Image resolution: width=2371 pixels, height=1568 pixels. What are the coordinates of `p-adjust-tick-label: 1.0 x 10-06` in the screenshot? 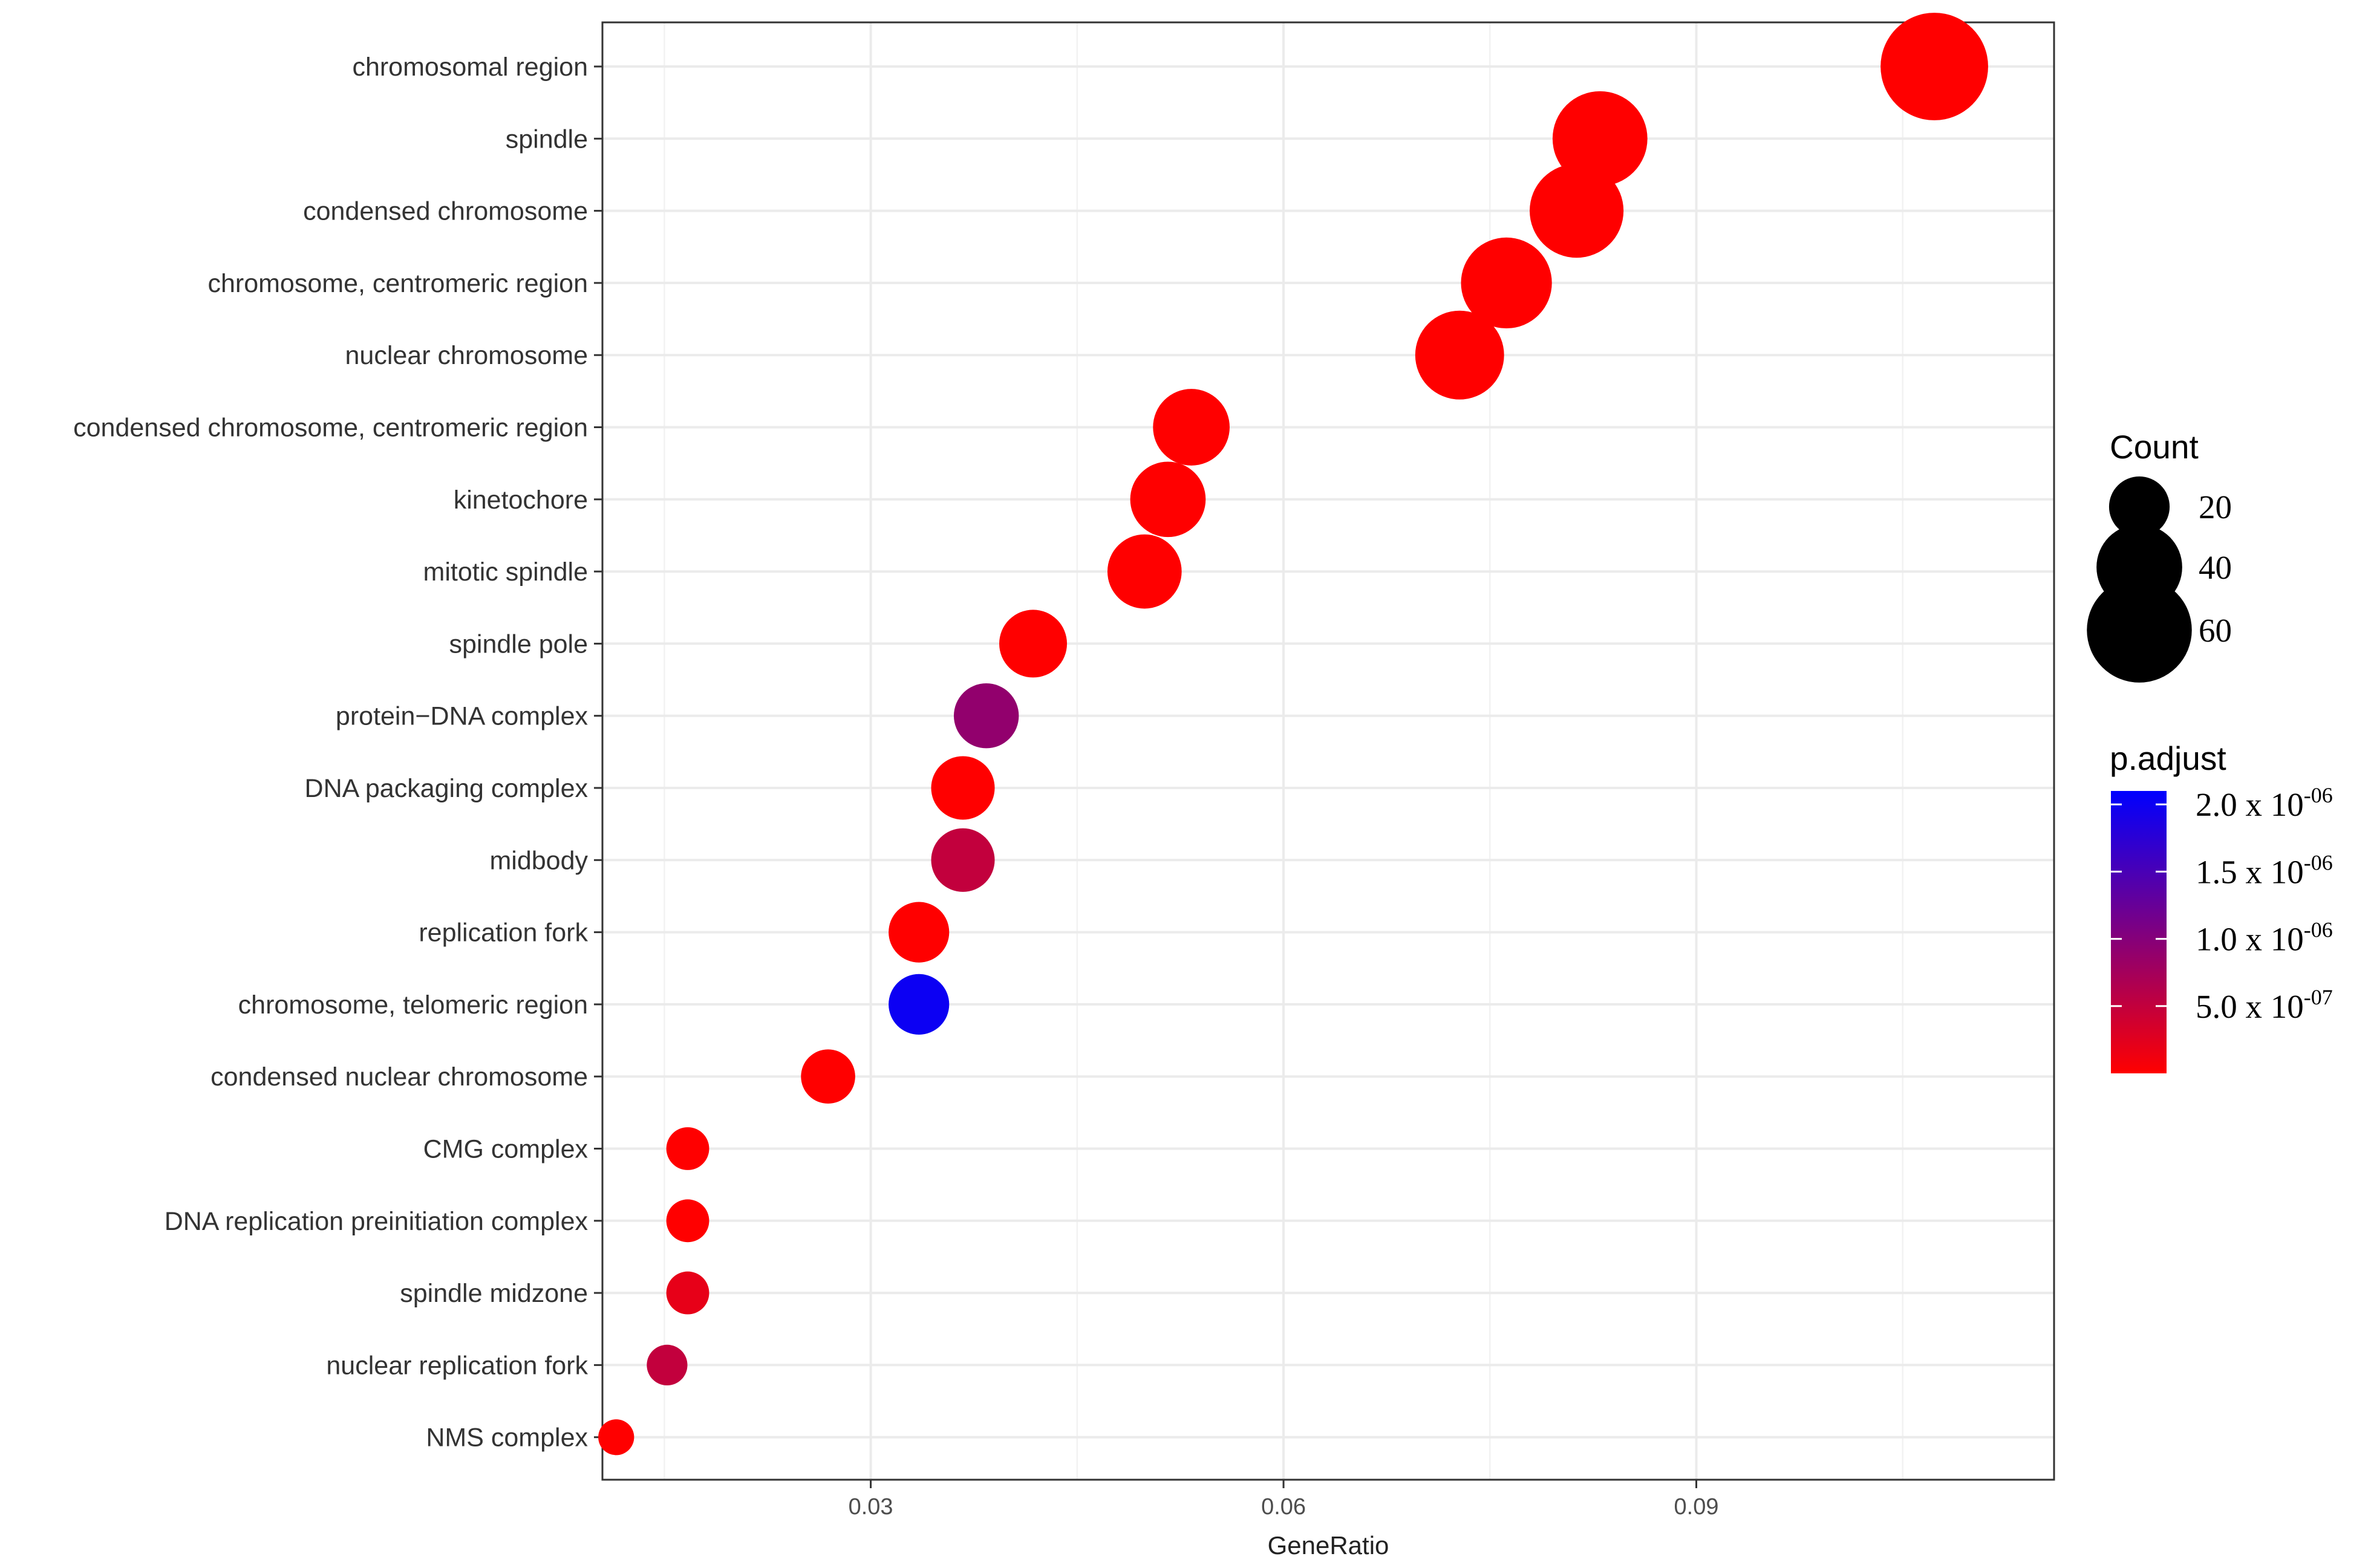 It's located at (2264, 938).